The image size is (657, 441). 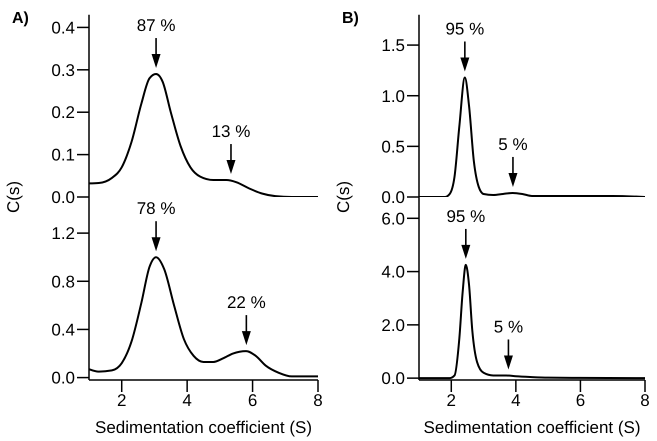 What do you see at coordinates (350, 19) in the screenshot?
I see `chart-title: B)` at bounding box center [350, 19].